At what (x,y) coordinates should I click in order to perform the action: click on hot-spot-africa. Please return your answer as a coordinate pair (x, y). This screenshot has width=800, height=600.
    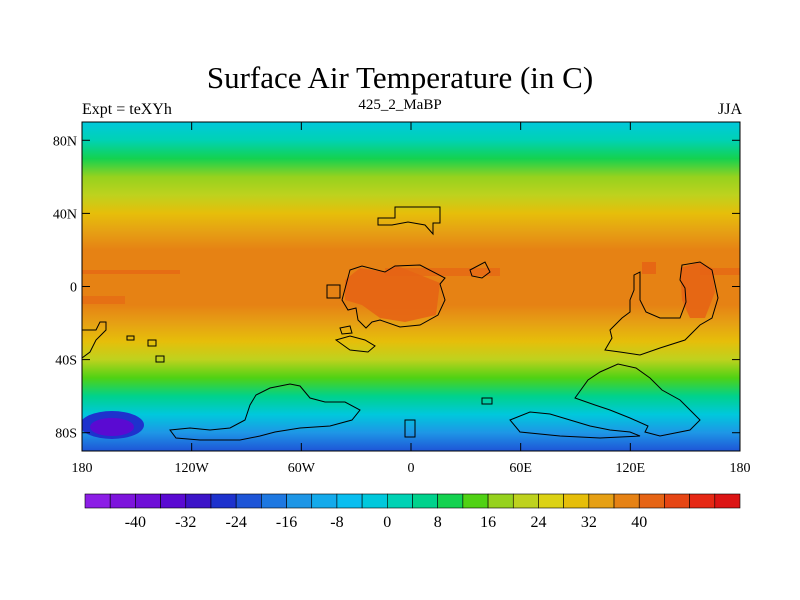
    Looking at the image, I should click on (392, 293).